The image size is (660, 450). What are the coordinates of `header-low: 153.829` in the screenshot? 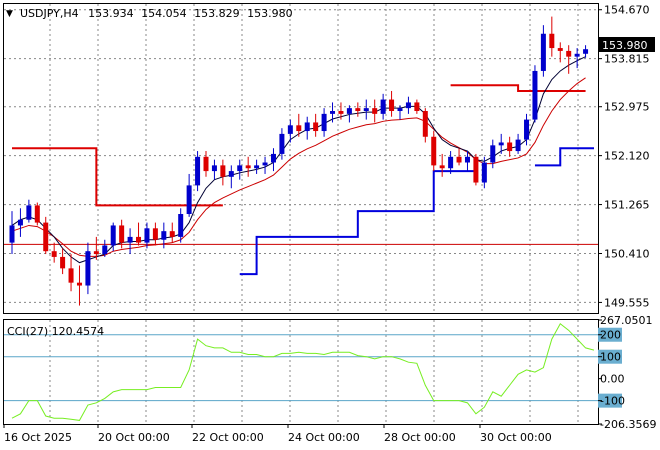 It's located at (217, 13).